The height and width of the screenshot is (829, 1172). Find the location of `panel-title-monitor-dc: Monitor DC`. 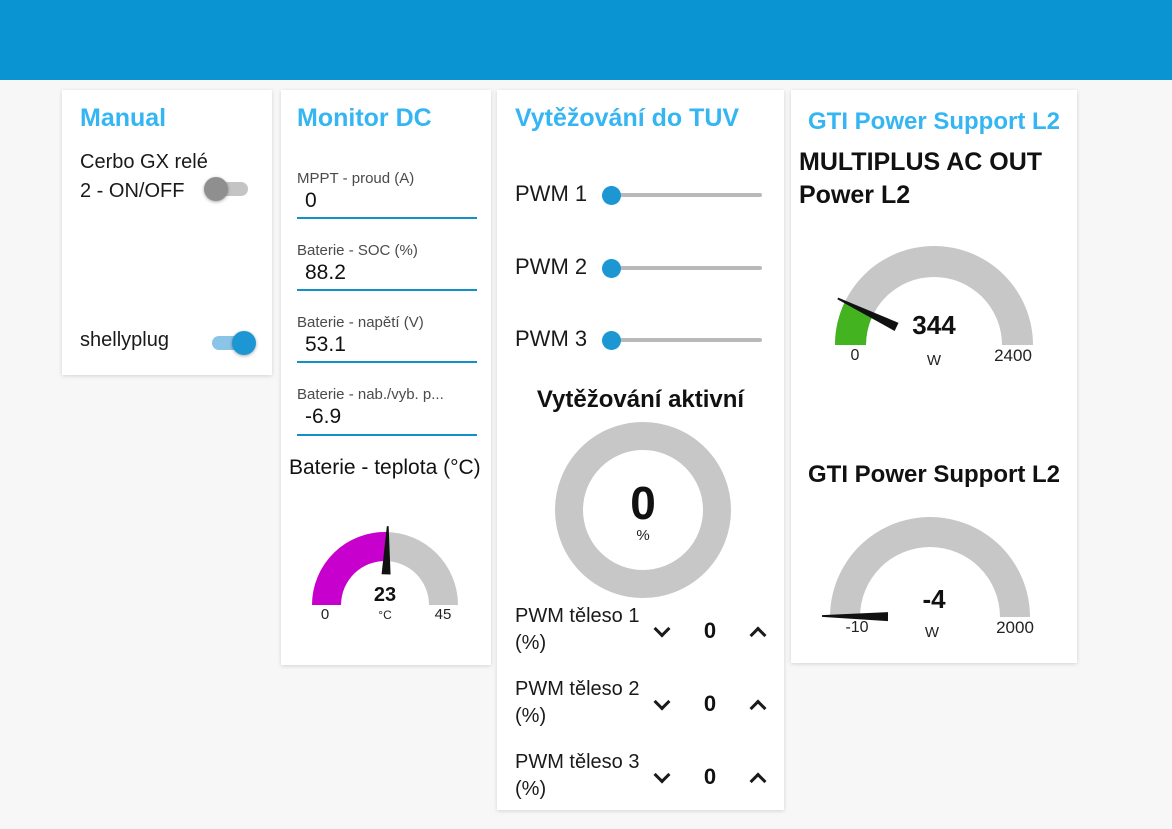

panel-title-monitor-dc: Monitor DC is located at coordinates (364, 118).